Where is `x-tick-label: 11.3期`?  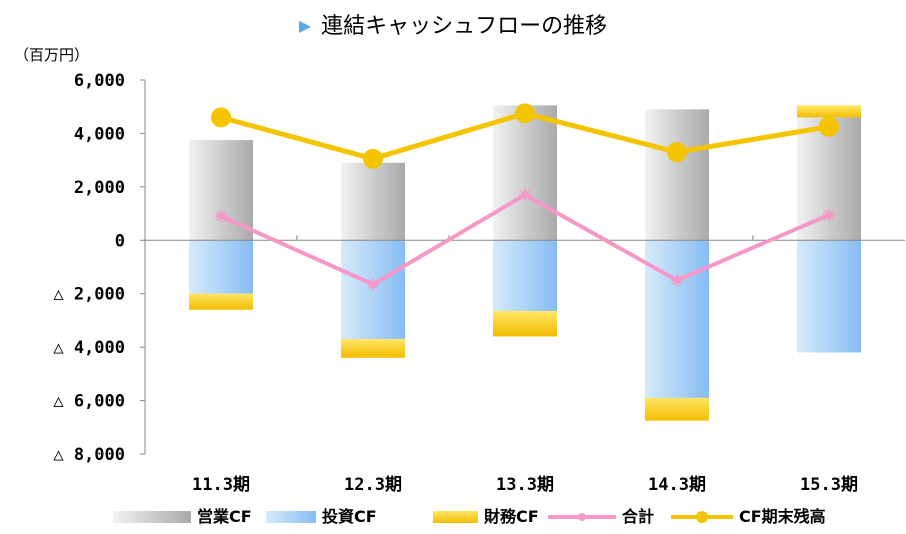
x-tick-label: 11.3期 is located at coordinates (221, 485).